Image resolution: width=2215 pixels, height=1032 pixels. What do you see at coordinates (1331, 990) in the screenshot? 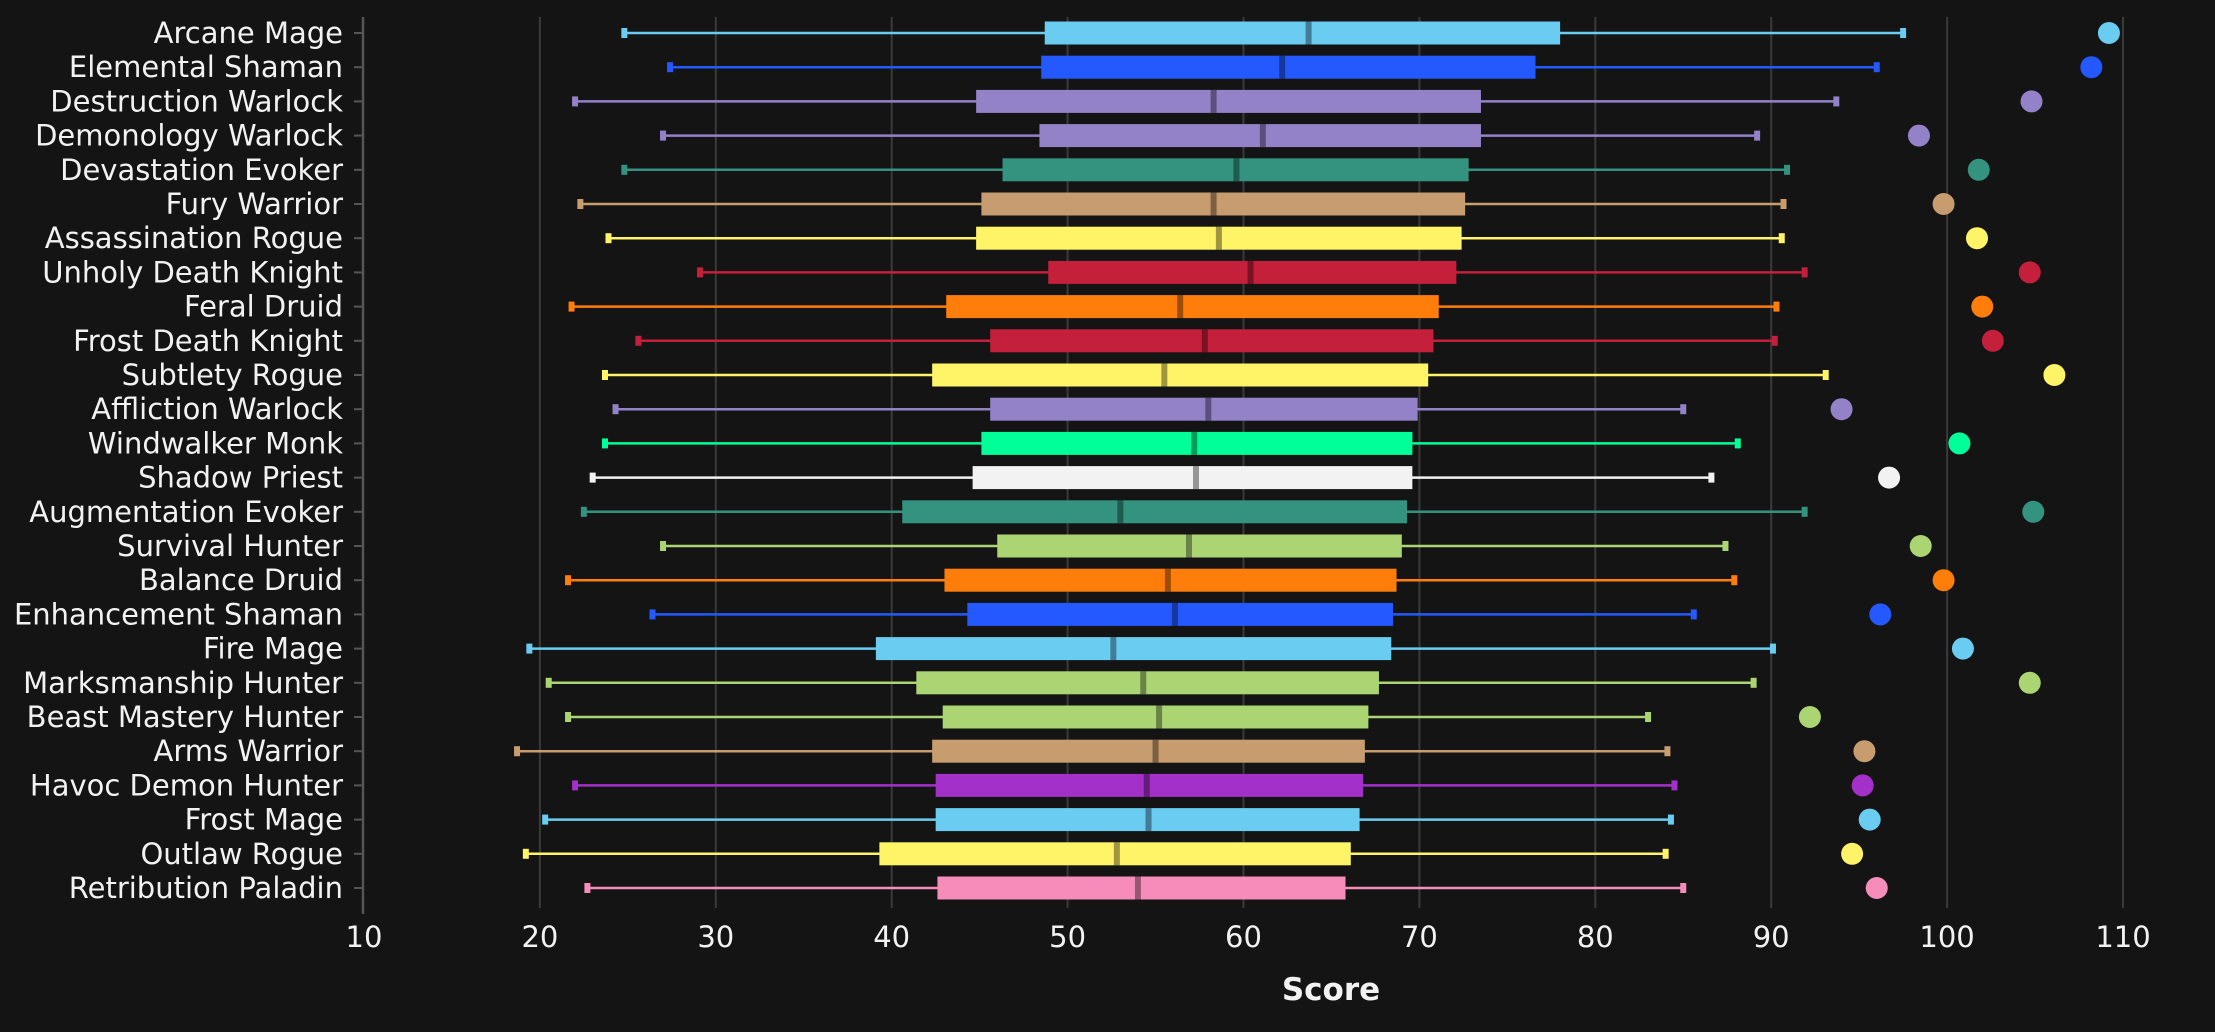
I see `x-axis-title: Score` at bounding box center [1331, 990].